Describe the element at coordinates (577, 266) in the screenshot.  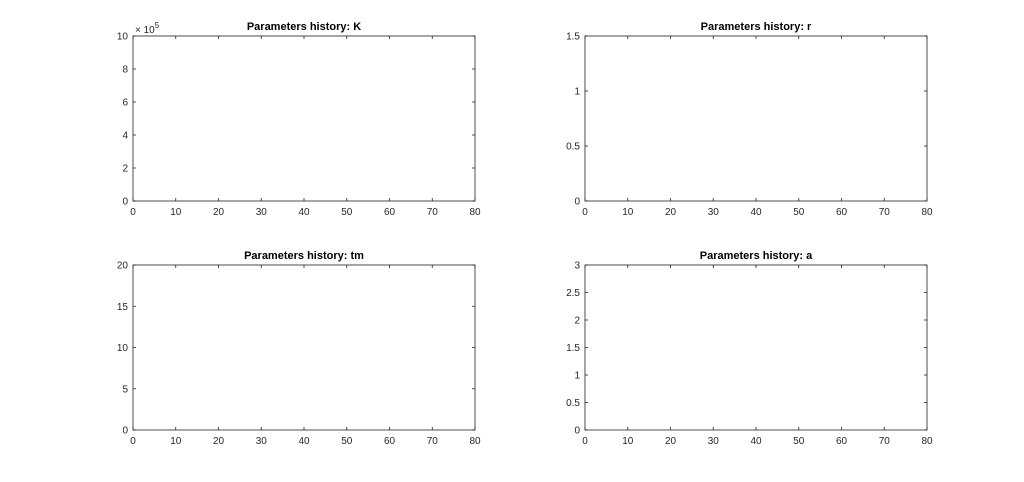
I see `y-tick-label: 3` at that location.